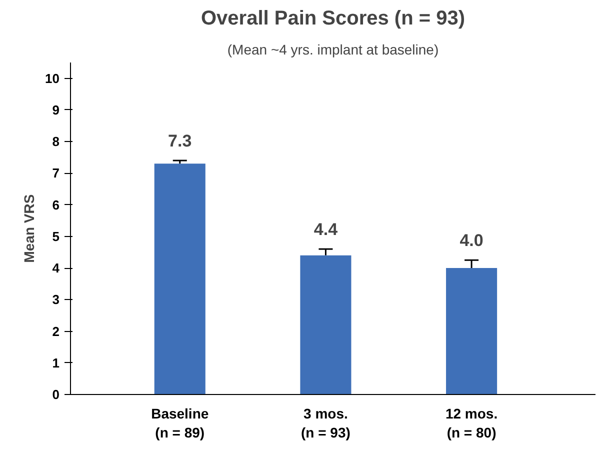 Image resolution: width=615 pixels, height=454 pixels. Describe the element at coordinates (29, 228) in the screenshot. I see `y-axis-title: Mean VRS` at that location.